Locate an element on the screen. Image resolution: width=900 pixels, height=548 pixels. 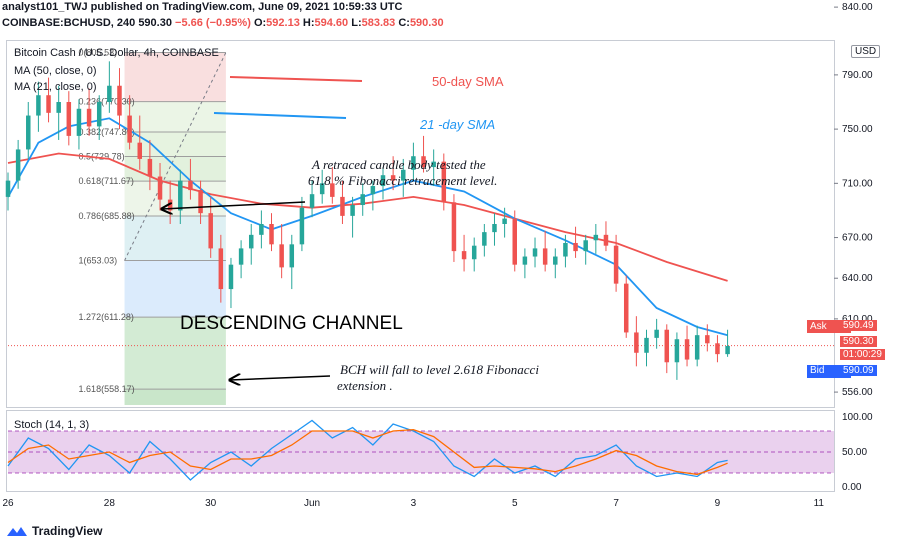
ask-value: 590.49 is located at coordinates (858, 325).